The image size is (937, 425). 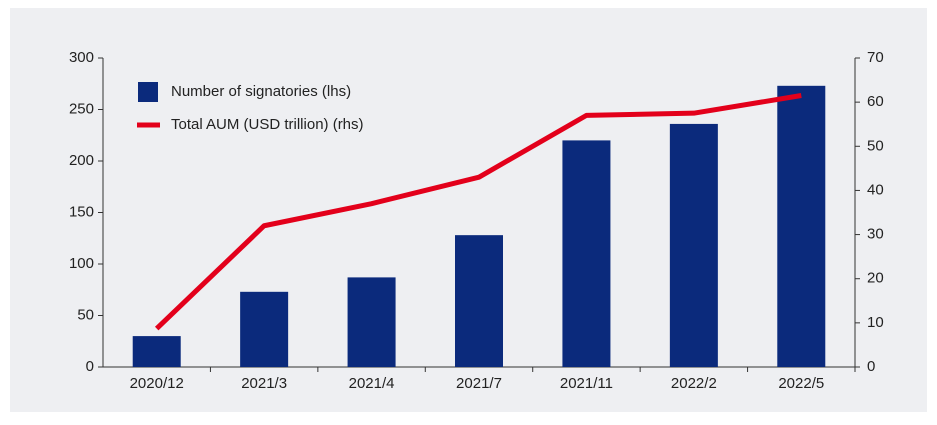 I want to click on y-tick-label: 200, so click(x=81, y=160).